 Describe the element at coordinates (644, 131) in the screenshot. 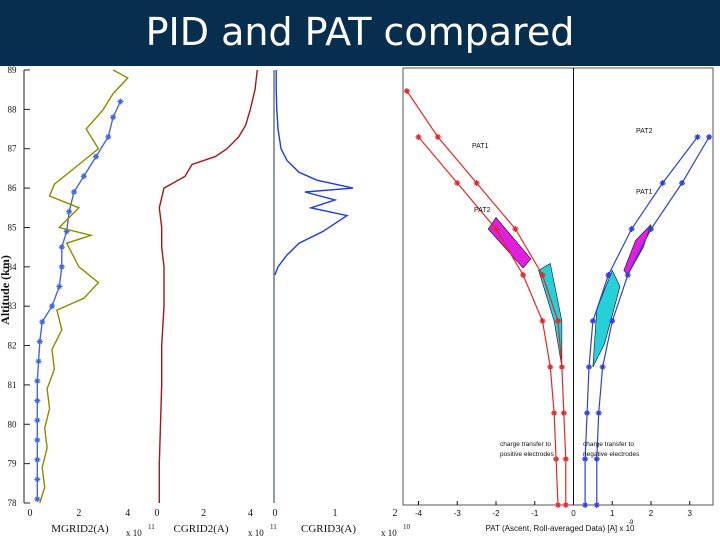

I see `annotation-pat2-right: PAT2` at that location.